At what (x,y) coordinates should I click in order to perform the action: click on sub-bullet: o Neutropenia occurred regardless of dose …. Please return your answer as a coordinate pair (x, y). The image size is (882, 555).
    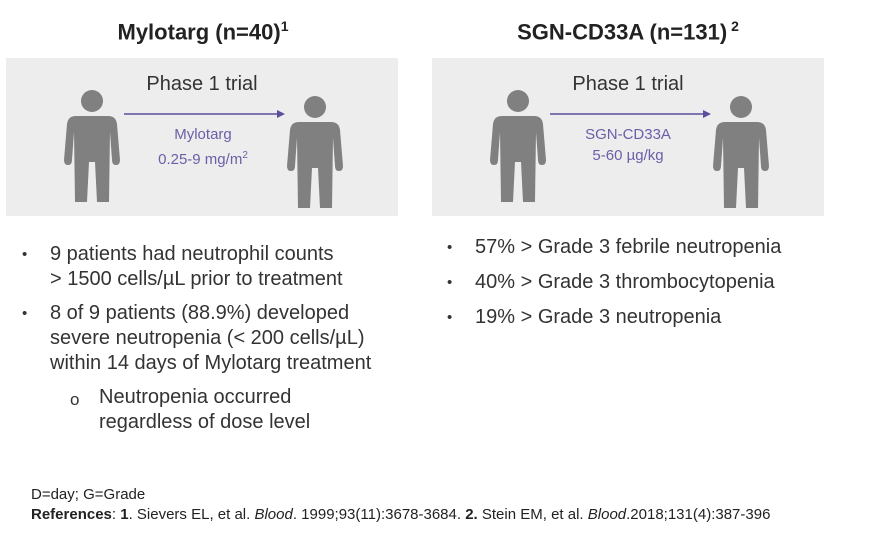
    Looking at the image, I should click on (222, 410).